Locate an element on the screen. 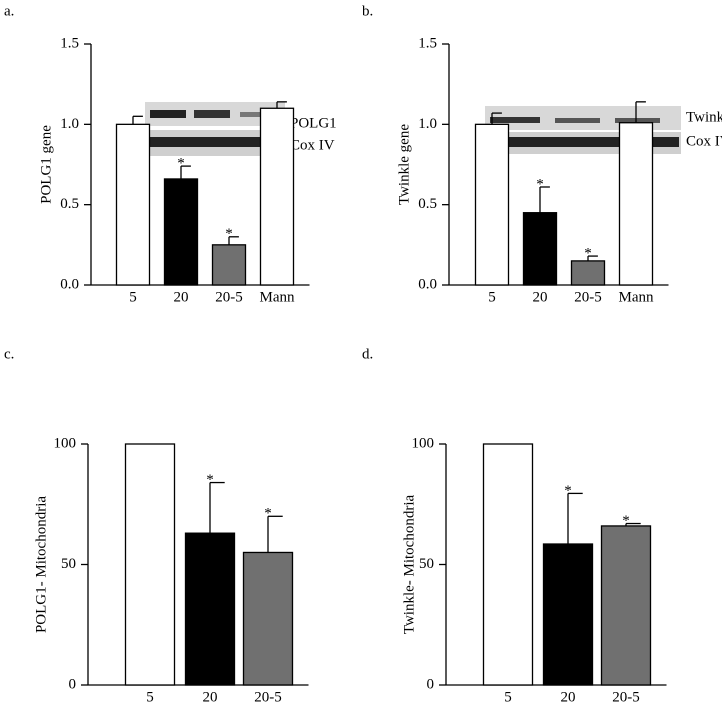 This screenshot has height=703, width=722. panel-label: c. is located at coordinates (9, 354).